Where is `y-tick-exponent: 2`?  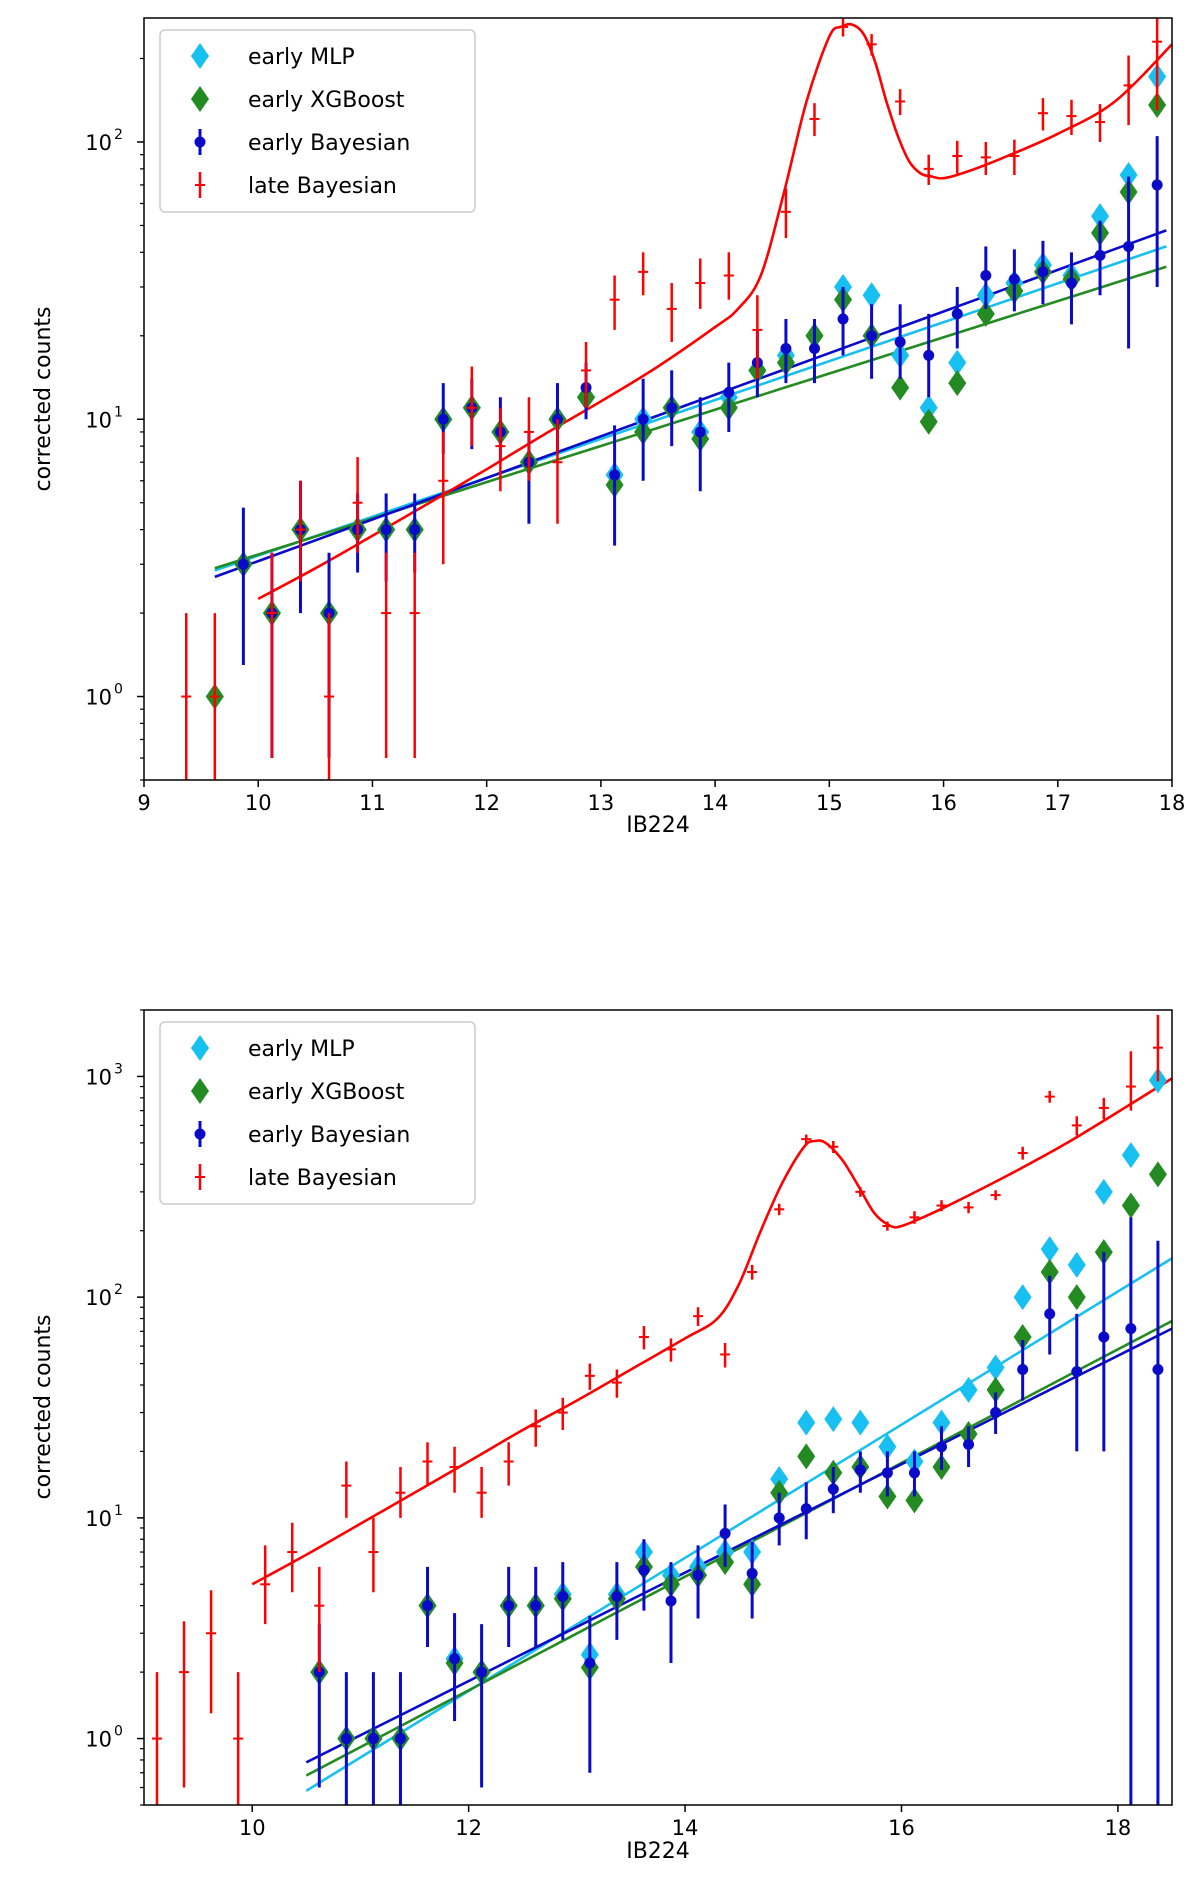 y-tick-exponent: 2 is located at coordinates (118, 1290).